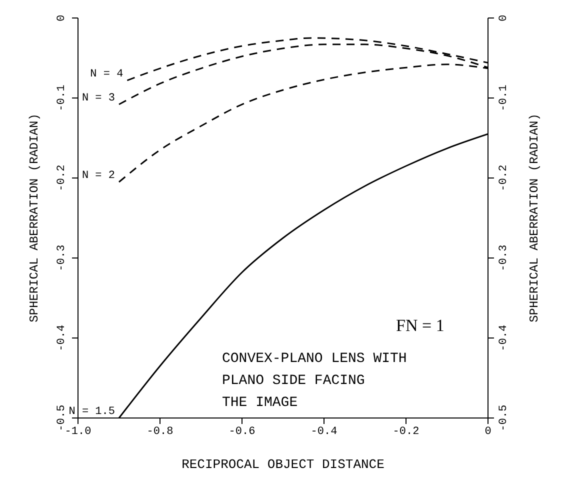 This screenshot has height=497, width=566. I want to click on y-tick-label: -0.2, so click(62, 178).